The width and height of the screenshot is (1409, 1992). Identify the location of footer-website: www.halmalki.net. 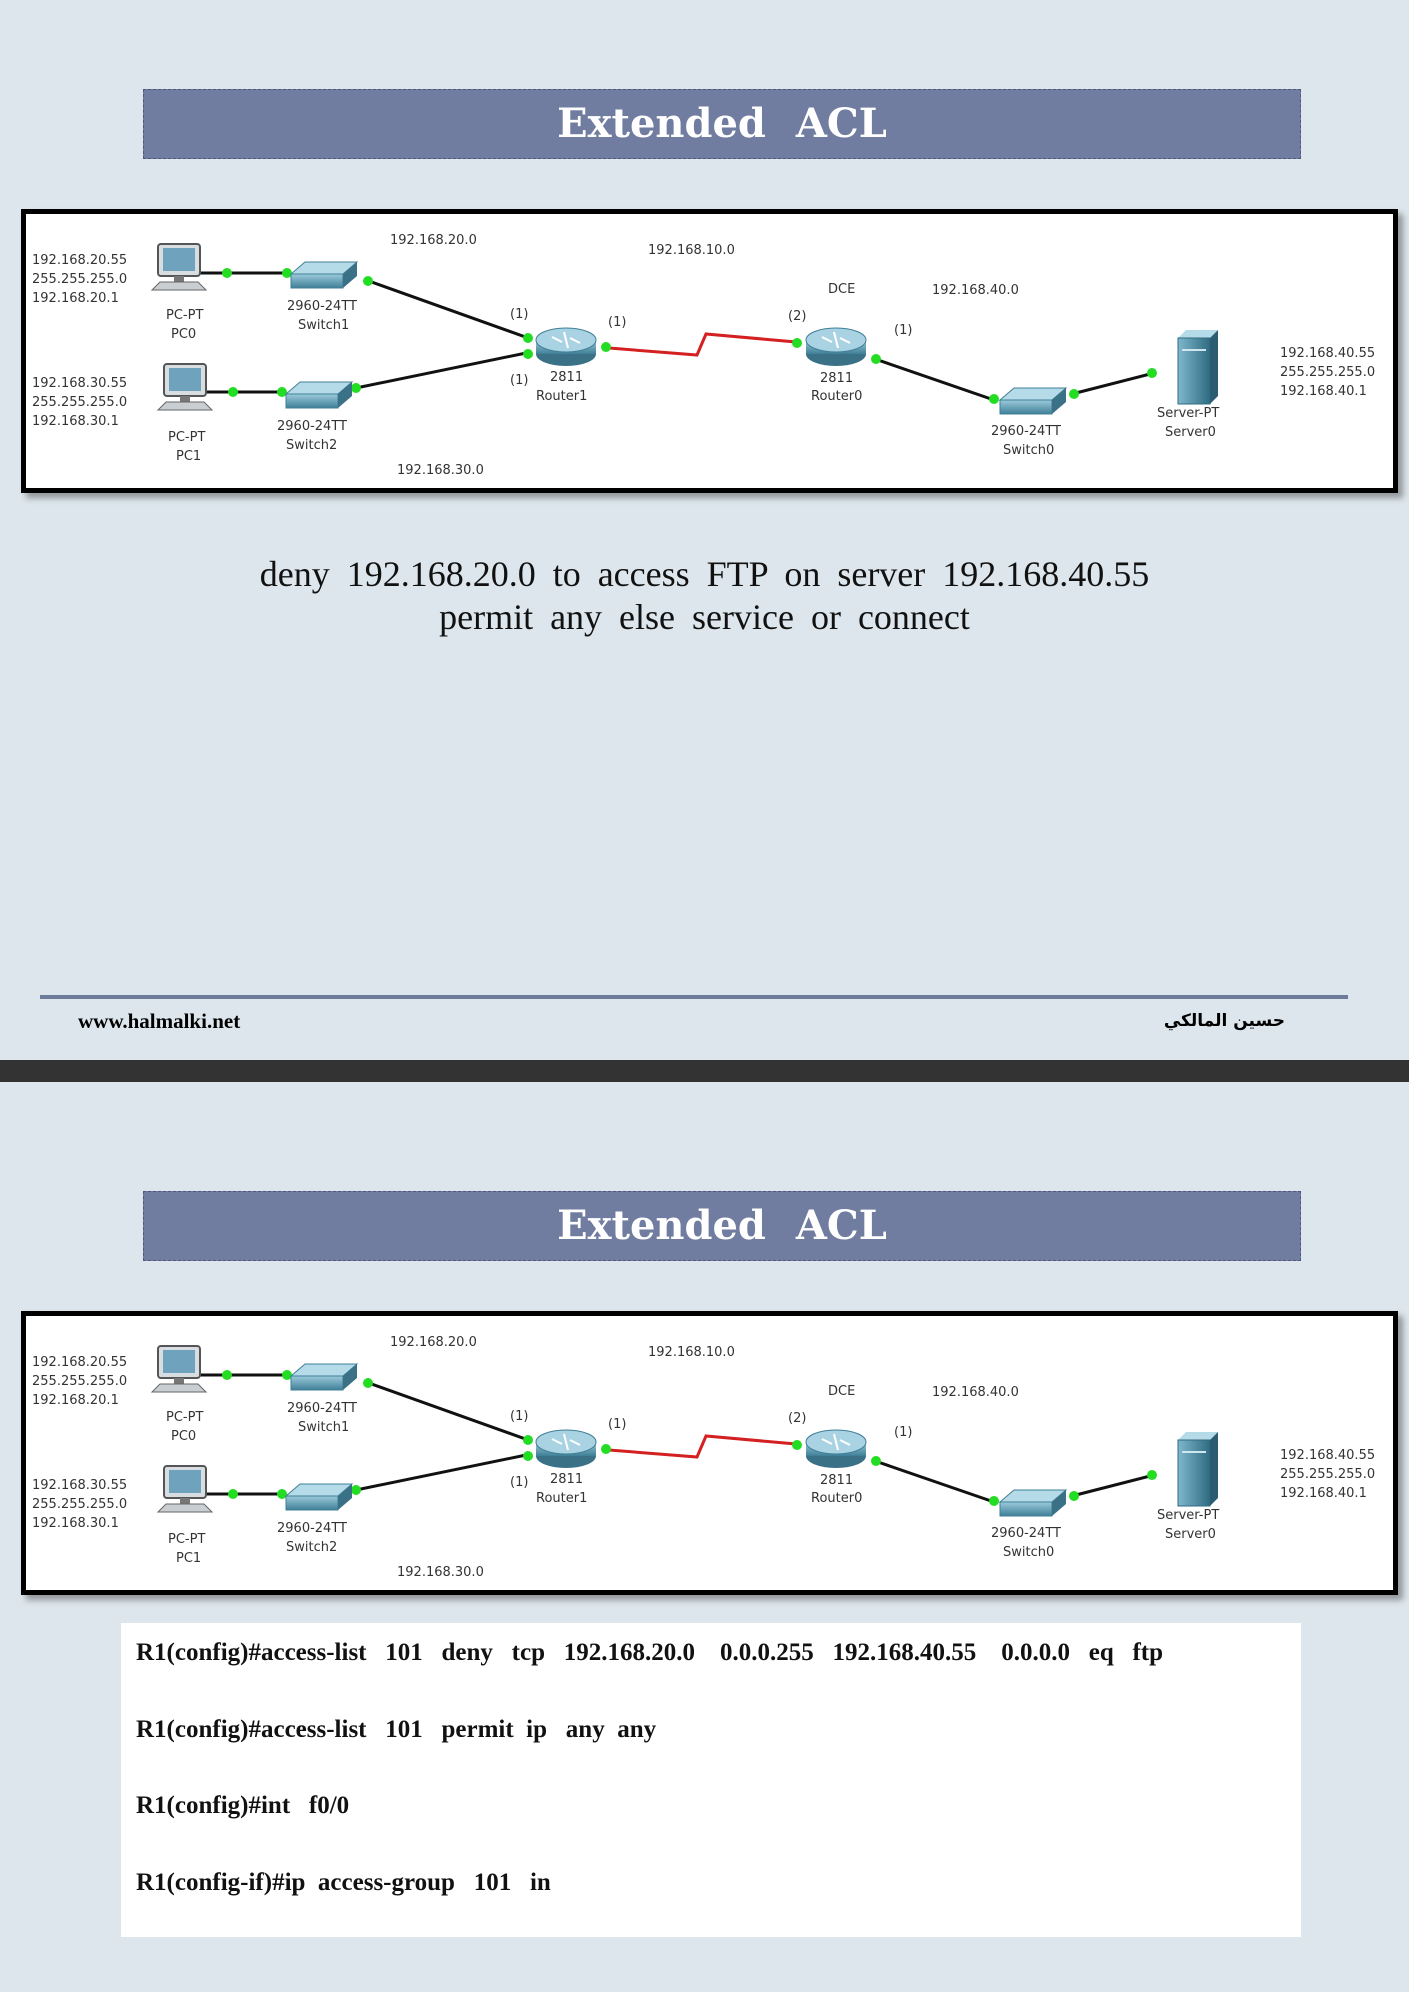
(159, 1021).